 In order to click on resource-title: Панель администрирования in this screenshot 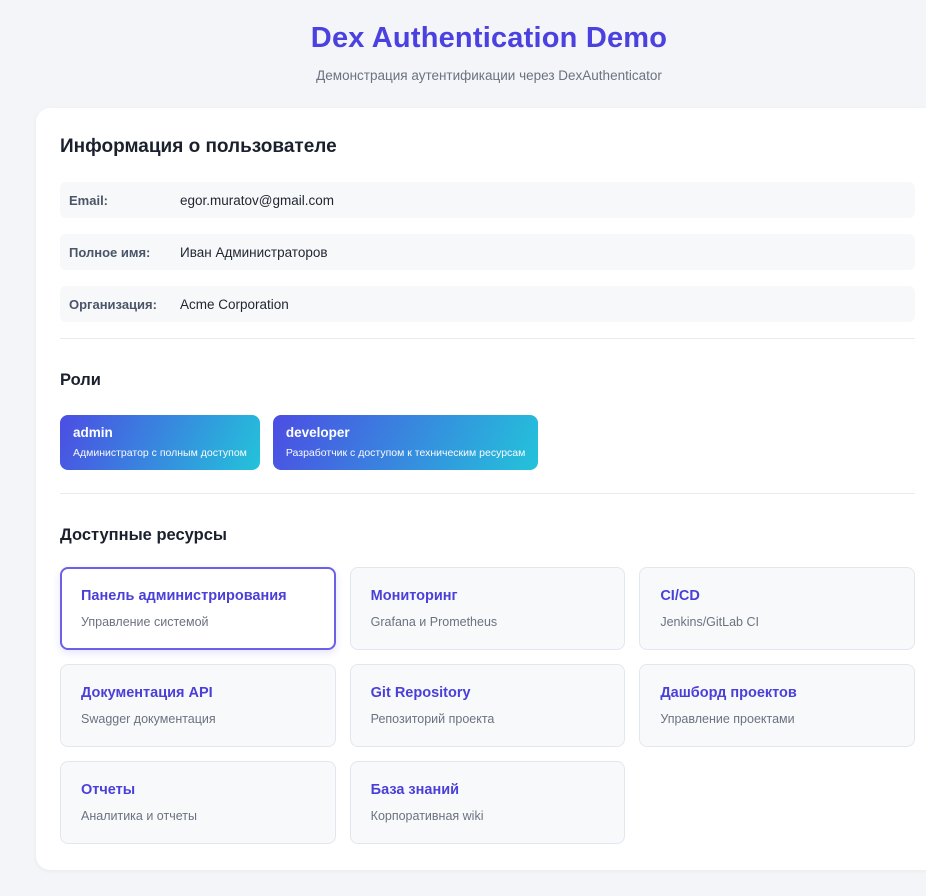, I will do `click(184, 596)`.